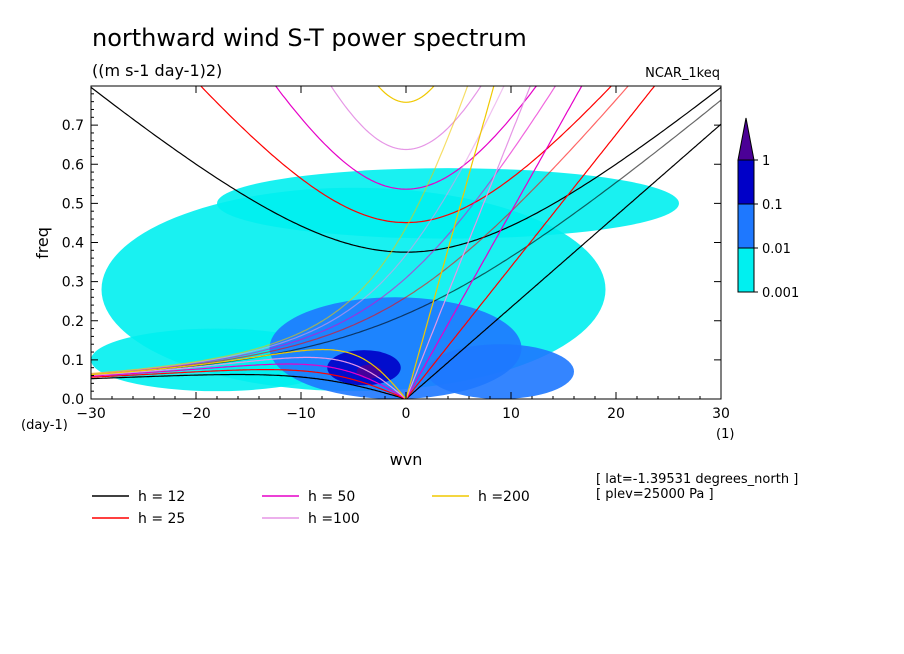 This screenshot has height=654, width=904. Describe the element at coordinates (309, 38) in the screenshot. I see `chart-title: northward wind S-T power spectrum` at that location.